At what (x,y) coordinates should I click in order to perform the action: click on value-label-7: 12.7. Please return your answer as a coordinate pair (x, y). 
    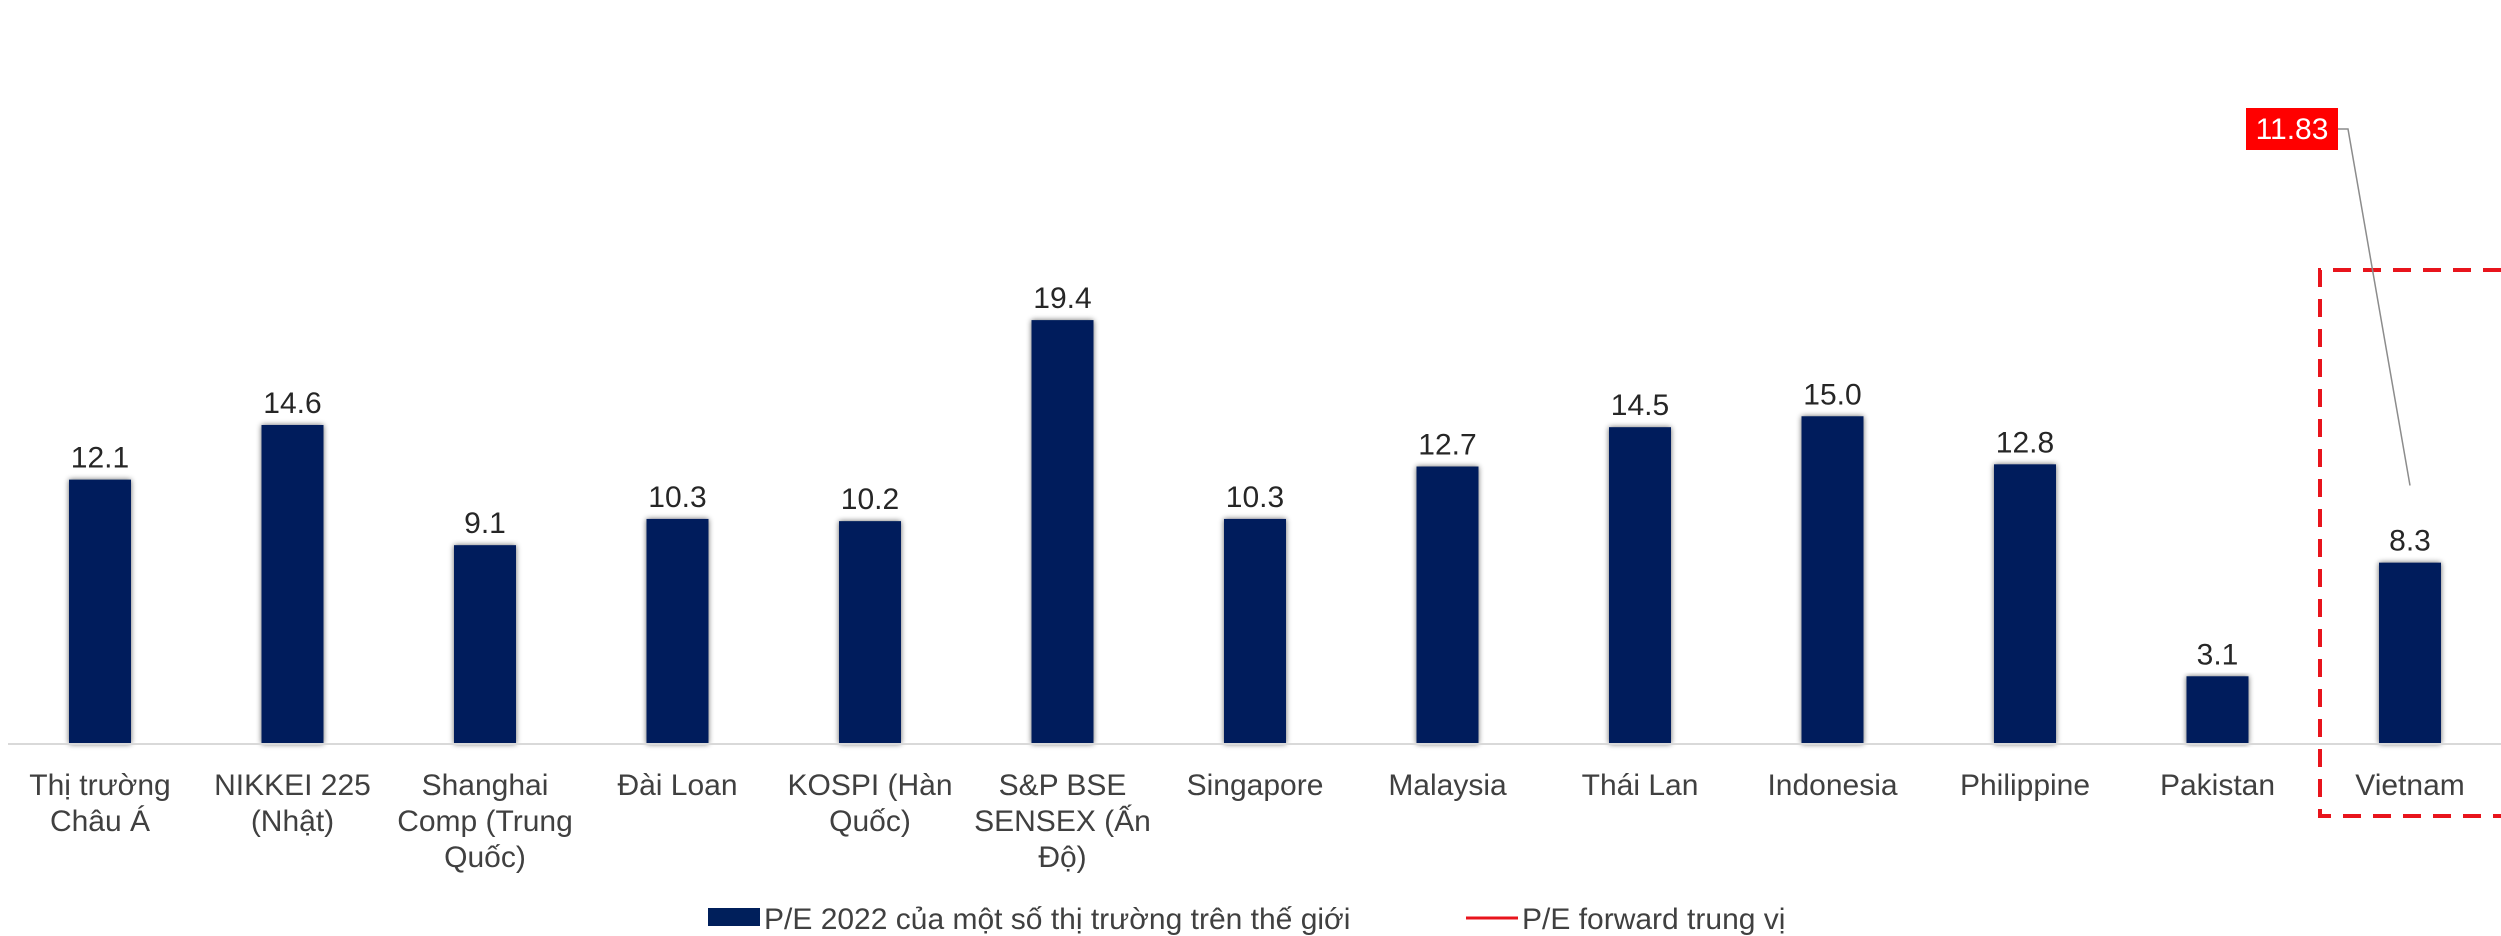
    Looking at the image, I should click on (1447, 445).